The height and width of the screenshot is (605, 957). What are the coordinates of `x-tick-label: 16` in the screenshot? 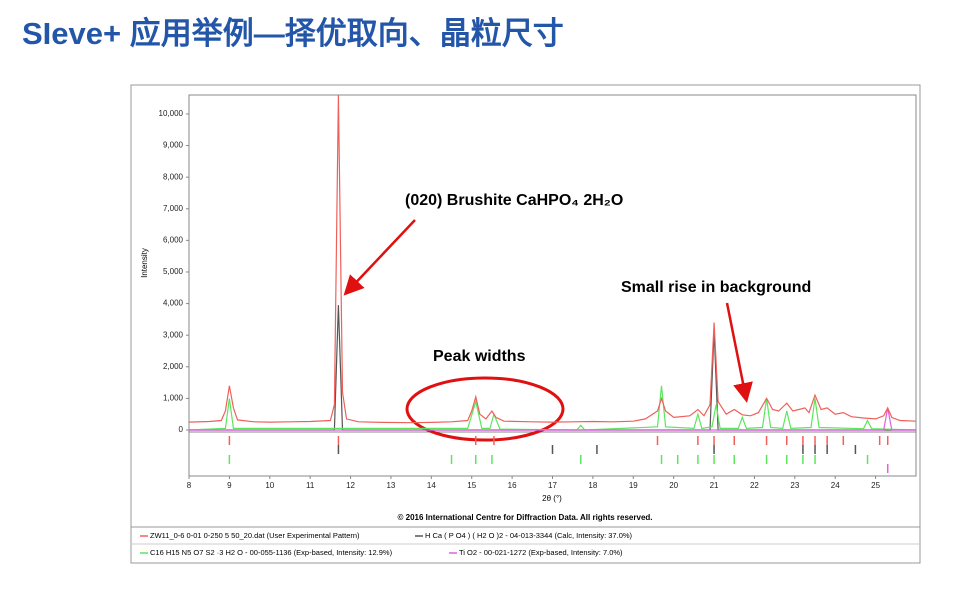 It's located at (512, 485).